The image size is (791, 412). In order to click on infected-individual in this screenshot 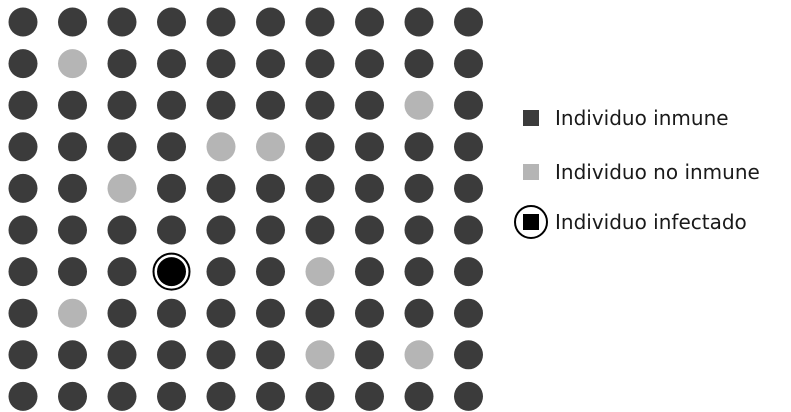, I will do `click(171, 272)`.